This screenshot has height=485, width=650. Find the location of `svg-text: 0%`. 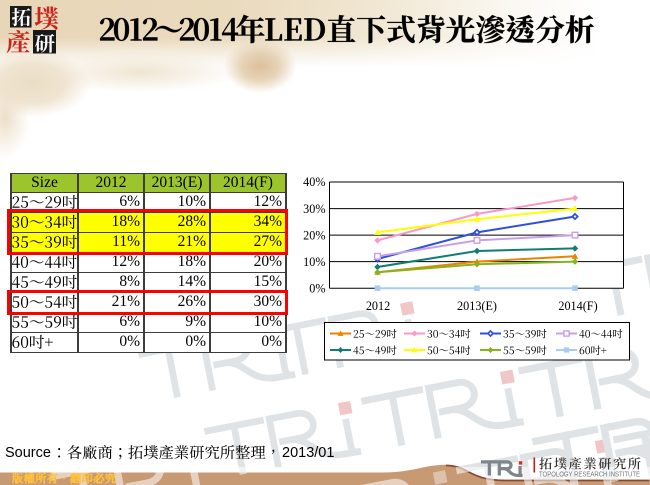

svg-text: 0% is located at coordinates (317, 288).